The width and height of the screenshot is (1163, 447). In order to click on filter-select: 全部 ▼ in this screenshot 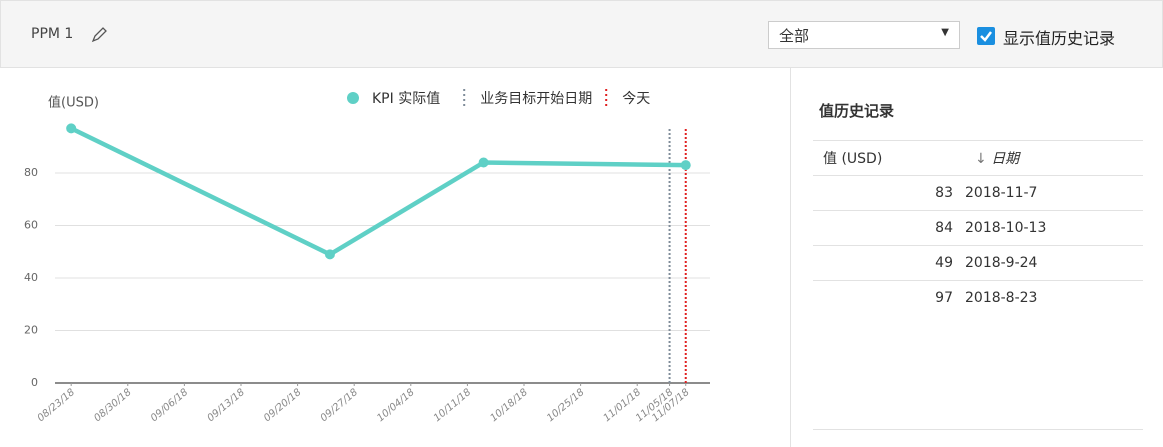, I will do `click(864, 35)`.